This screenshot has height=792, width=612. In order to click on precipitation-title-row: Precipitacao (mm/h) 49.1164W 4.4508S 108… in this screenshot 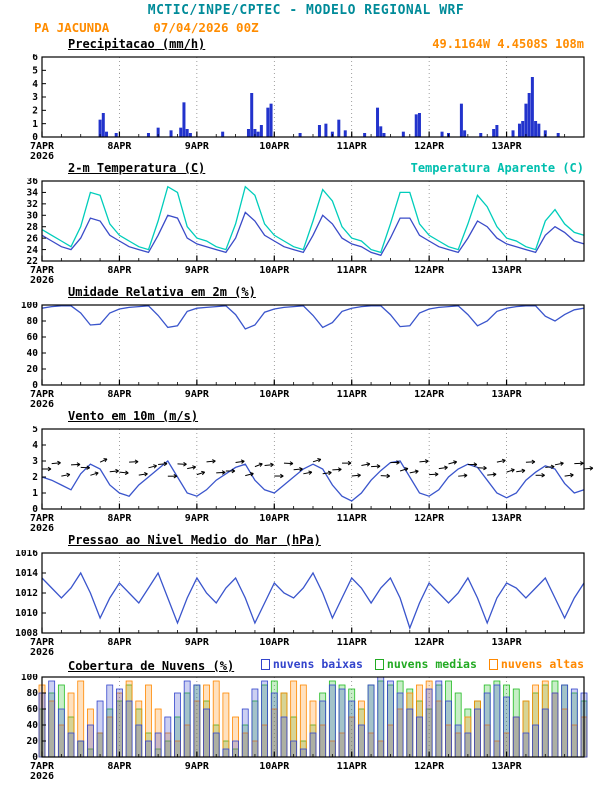, I will do `click(306, 45)`.